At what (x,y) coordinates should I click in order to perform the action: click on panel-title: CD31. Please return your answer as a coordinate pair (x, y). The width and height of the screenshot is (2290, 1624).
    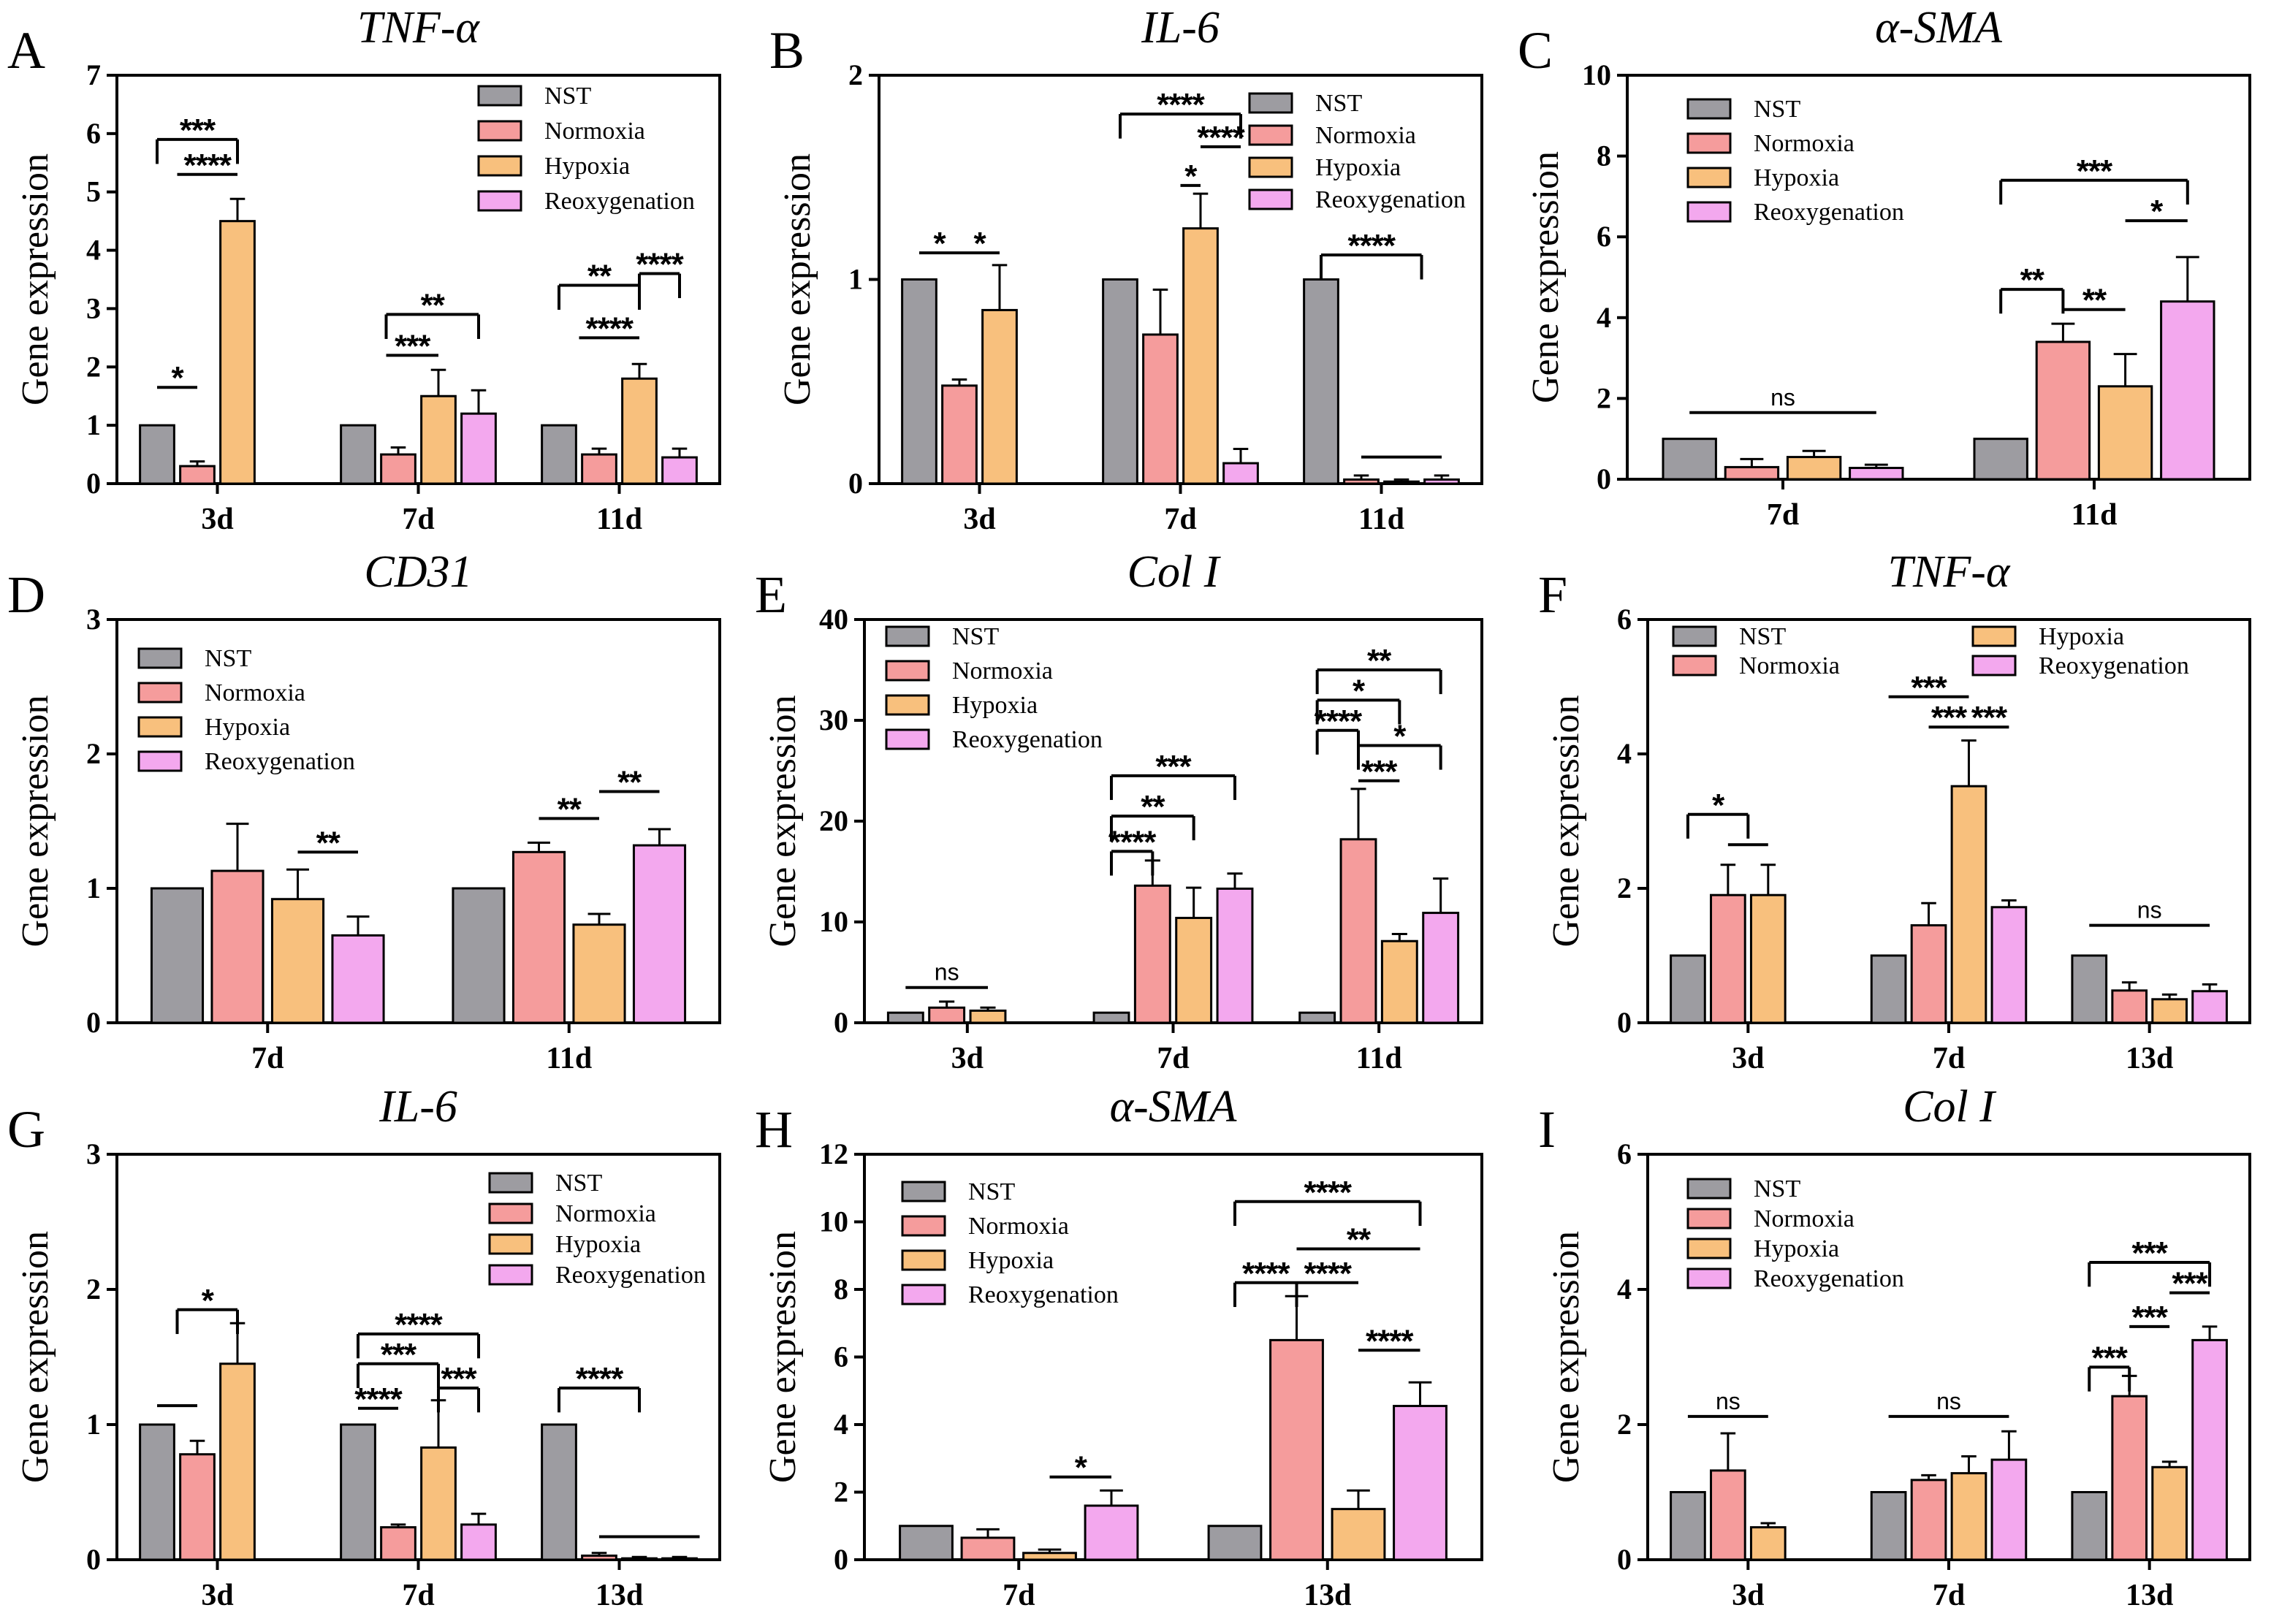
    Looking at the image, I should click on (418, 572).